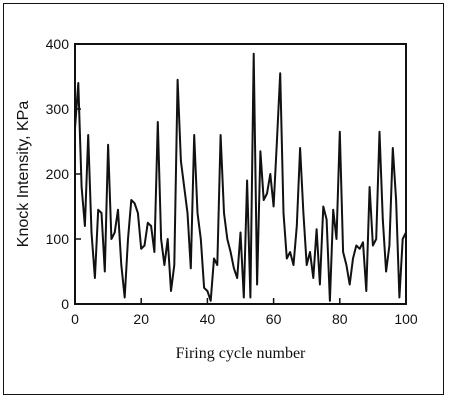 The image size is (449, 400). Describe the element at coordinates (23, 174) in the screenshot. I see `y-axis-label: Knock Intensity, KPa` at that location.